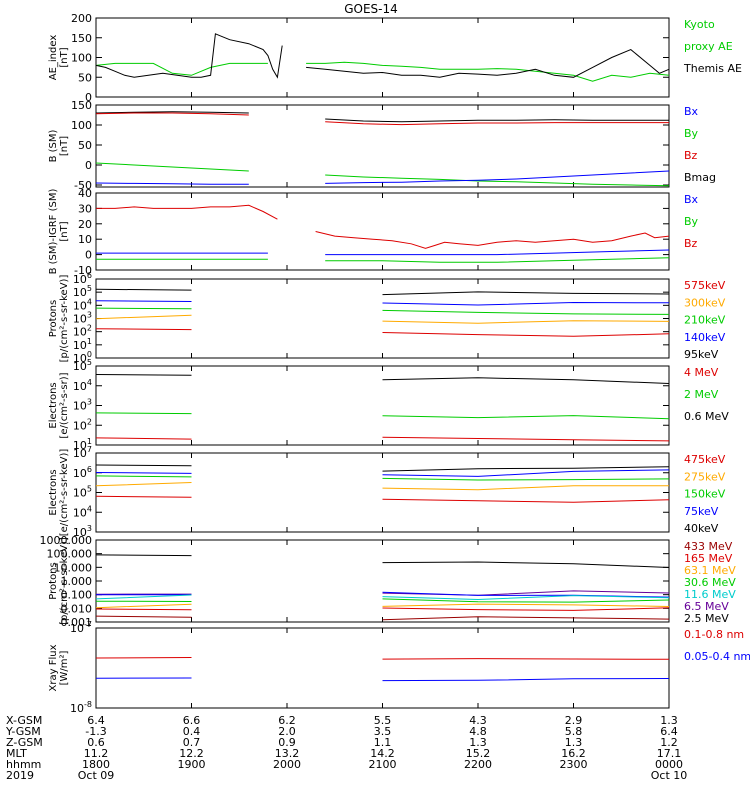  What do you see at coordinates (85, 208) in the screenshot?
I see `y-tick-label: 30` at bounding box center [85, 208].